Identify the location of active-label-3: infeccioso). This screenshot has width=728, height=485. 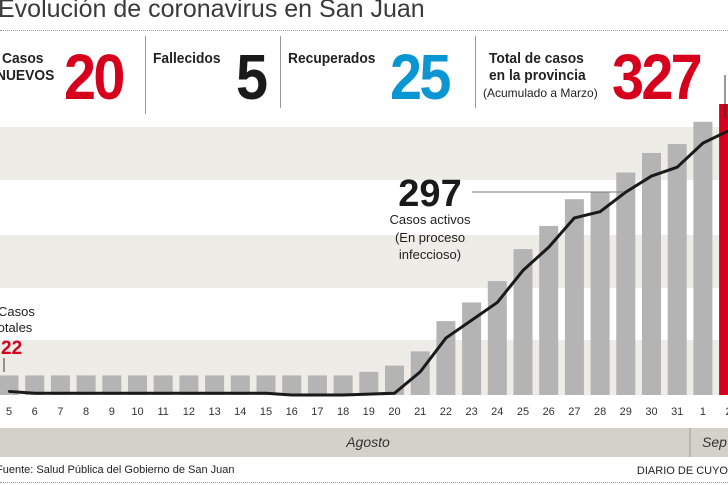
(430, 254).